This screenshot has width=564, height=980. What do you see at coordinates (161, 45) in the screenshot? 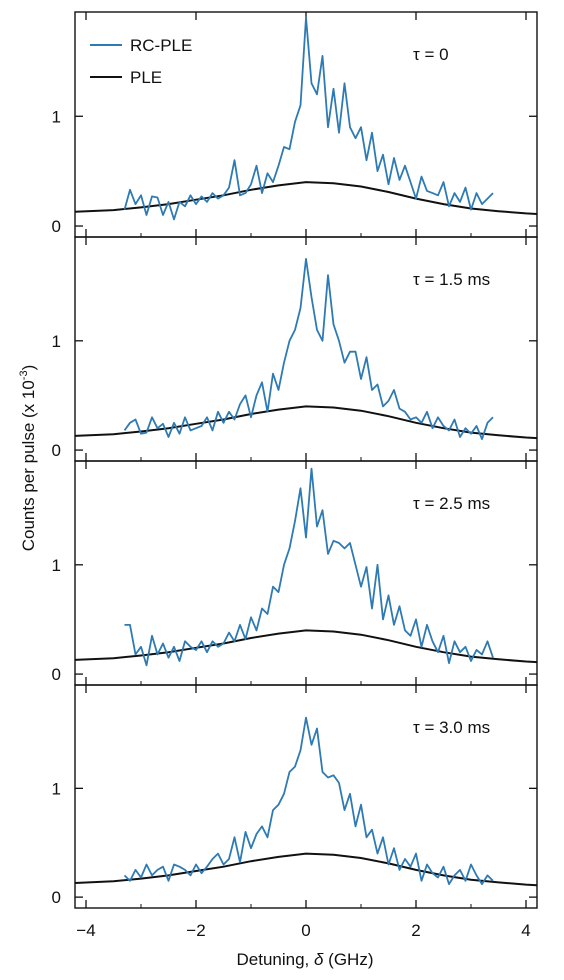
I see `legend-rcple-label: RC-PLE` at bounding box center [161, 45].